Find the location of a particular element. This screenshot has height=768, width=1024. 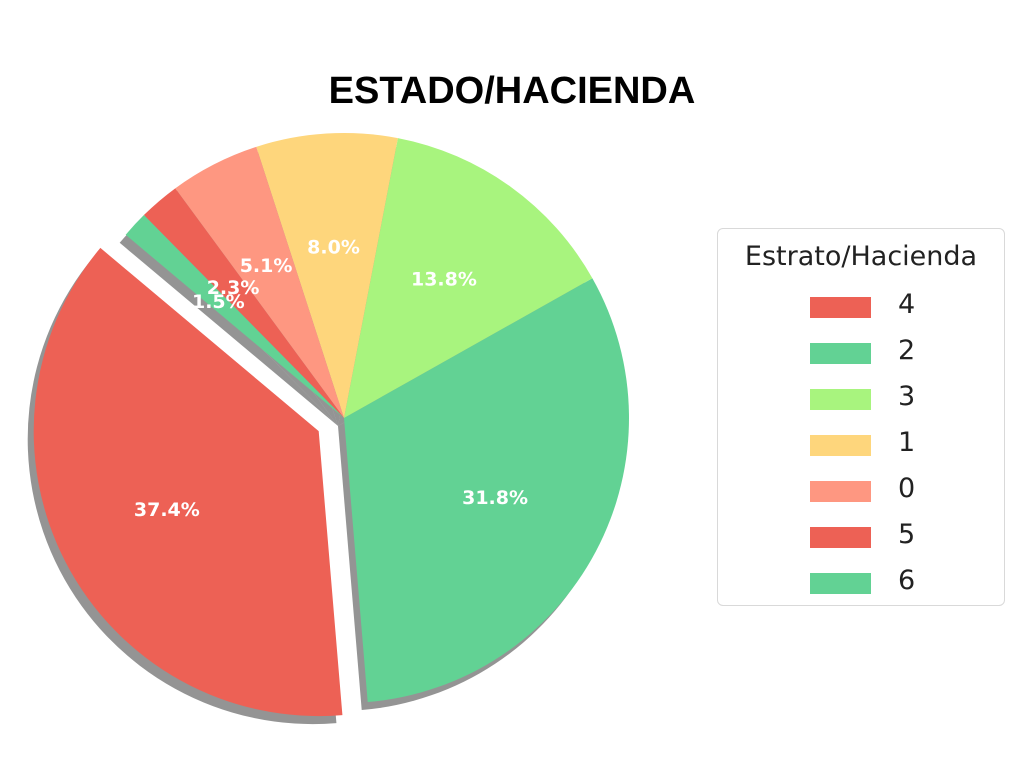

pie-slice-pct-label: 1.5% is located at coordinates (218, 302).